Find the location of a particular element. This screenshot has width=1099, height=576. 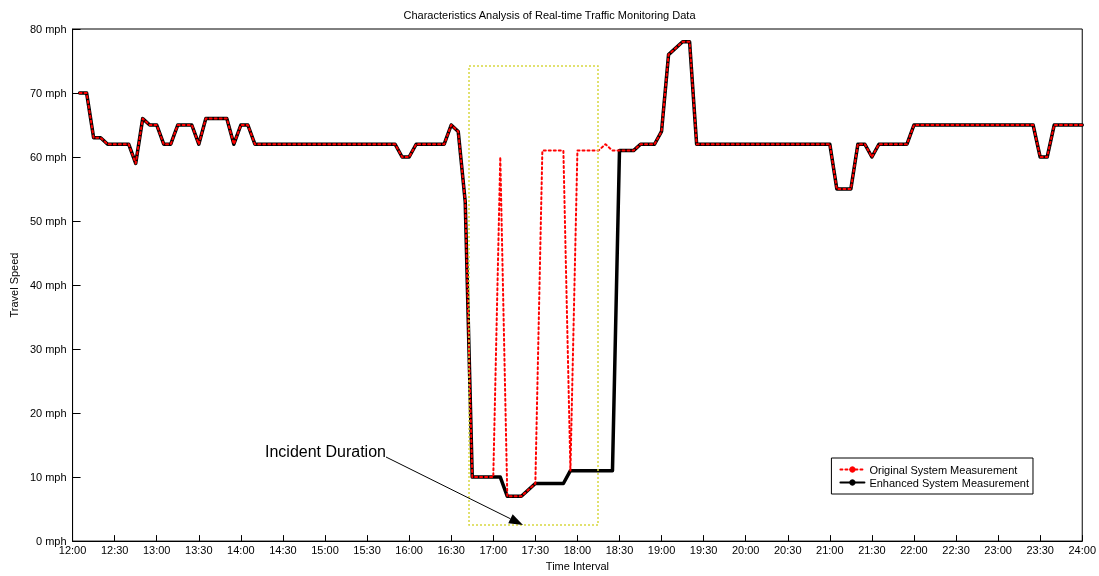

legend-label: Original System Measurement is located at coordinates (943, 469).